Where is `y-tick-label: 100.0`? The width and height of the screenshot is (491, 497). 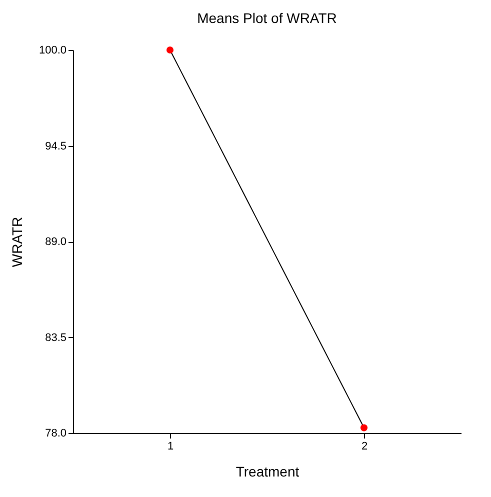
y-tick-label: 100.0 is located at coordinates (52, 50).